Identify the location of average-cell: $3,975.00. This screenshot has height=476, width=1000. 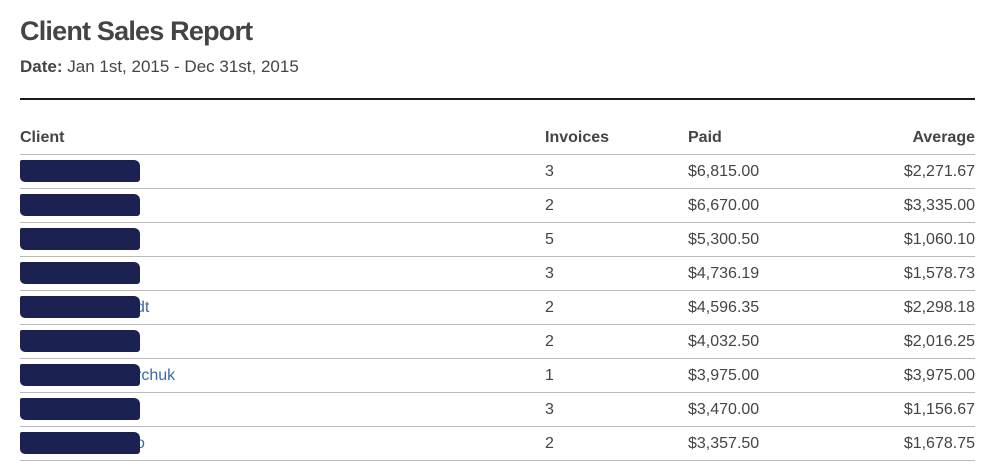
(916, 375).